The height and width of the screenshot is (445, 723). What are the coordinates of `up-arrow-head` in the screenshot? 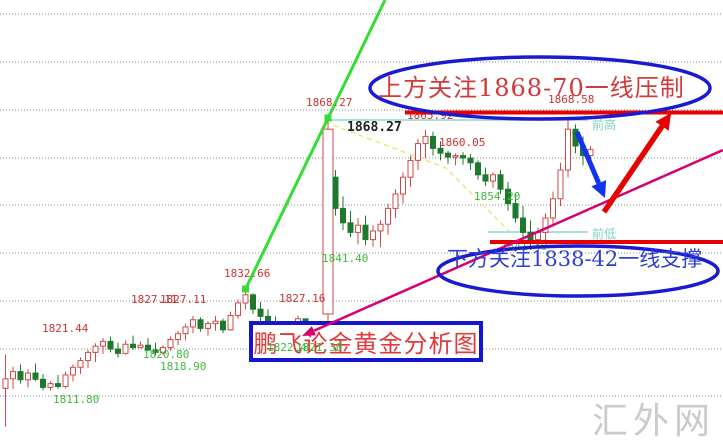 It's located at (663, 122).